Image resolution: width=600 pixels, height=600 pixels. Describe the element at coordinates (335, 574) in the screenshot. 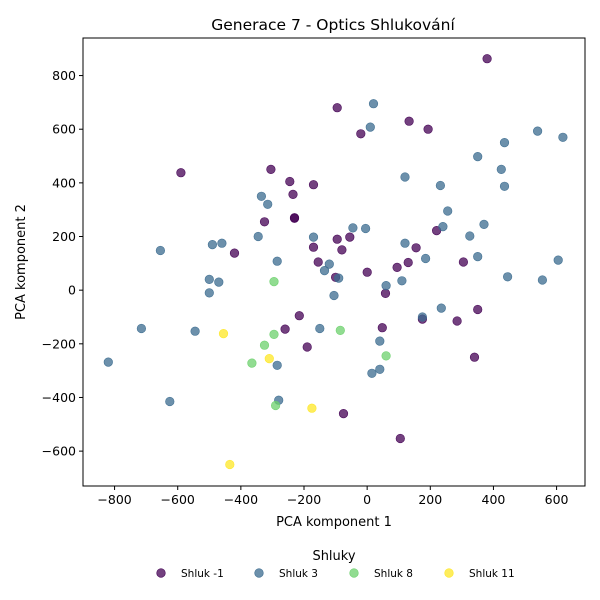

I see `legend-items: Shluk -1 Shluk 3 Shluk 8 Shluk 11` at that location.